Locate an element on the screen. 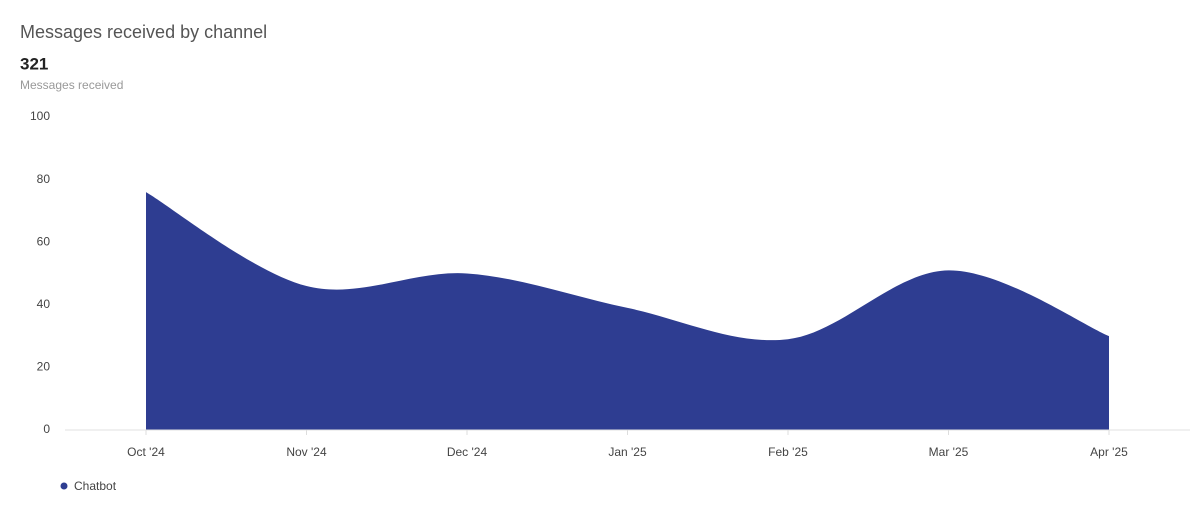  y-tick-label: 20 is located at coordinates (44, 367).